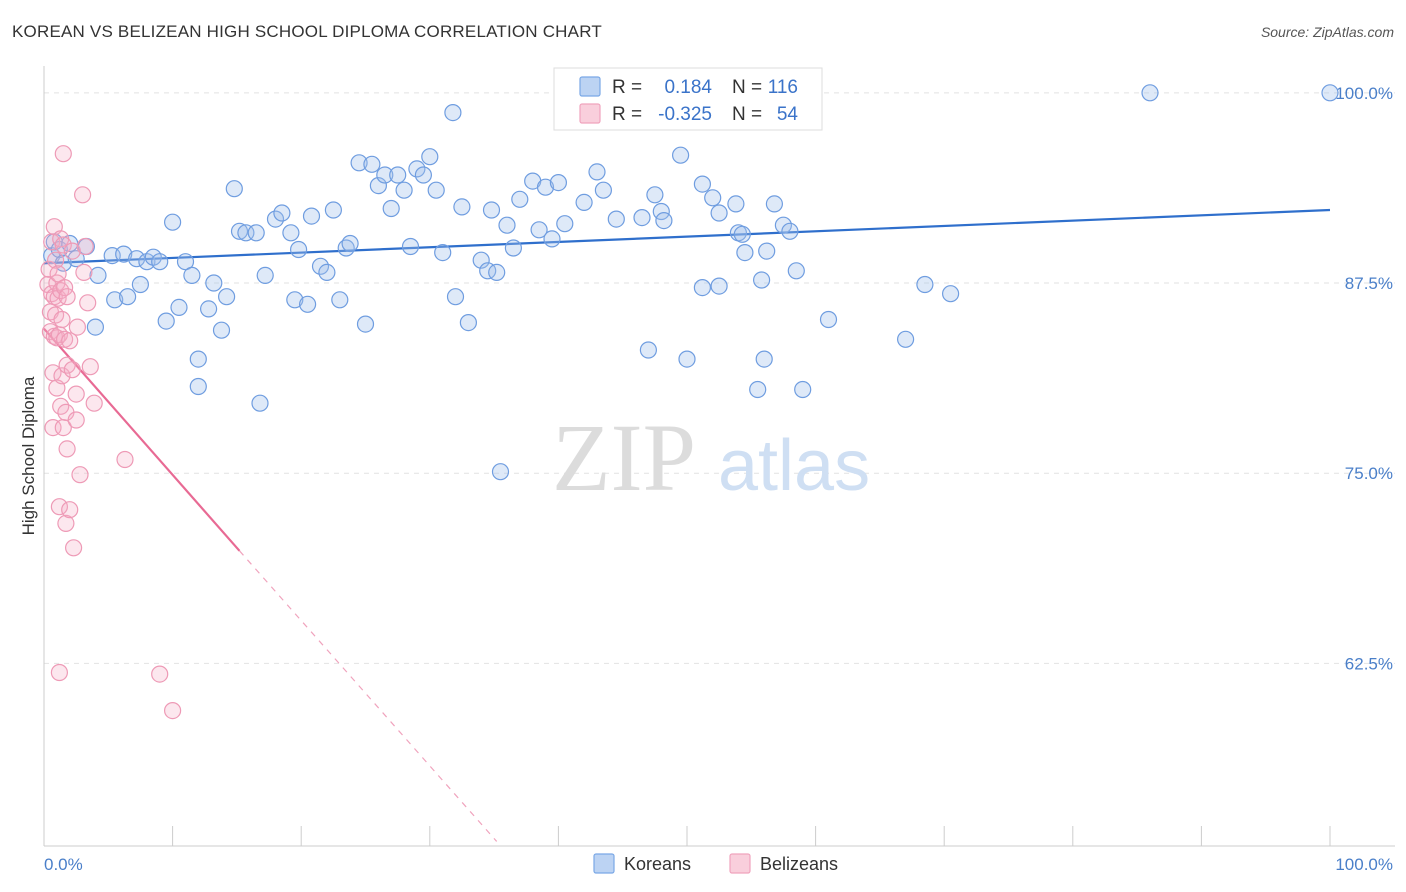  I want to click on watermark: ZIP atlas, so click(711, 457).